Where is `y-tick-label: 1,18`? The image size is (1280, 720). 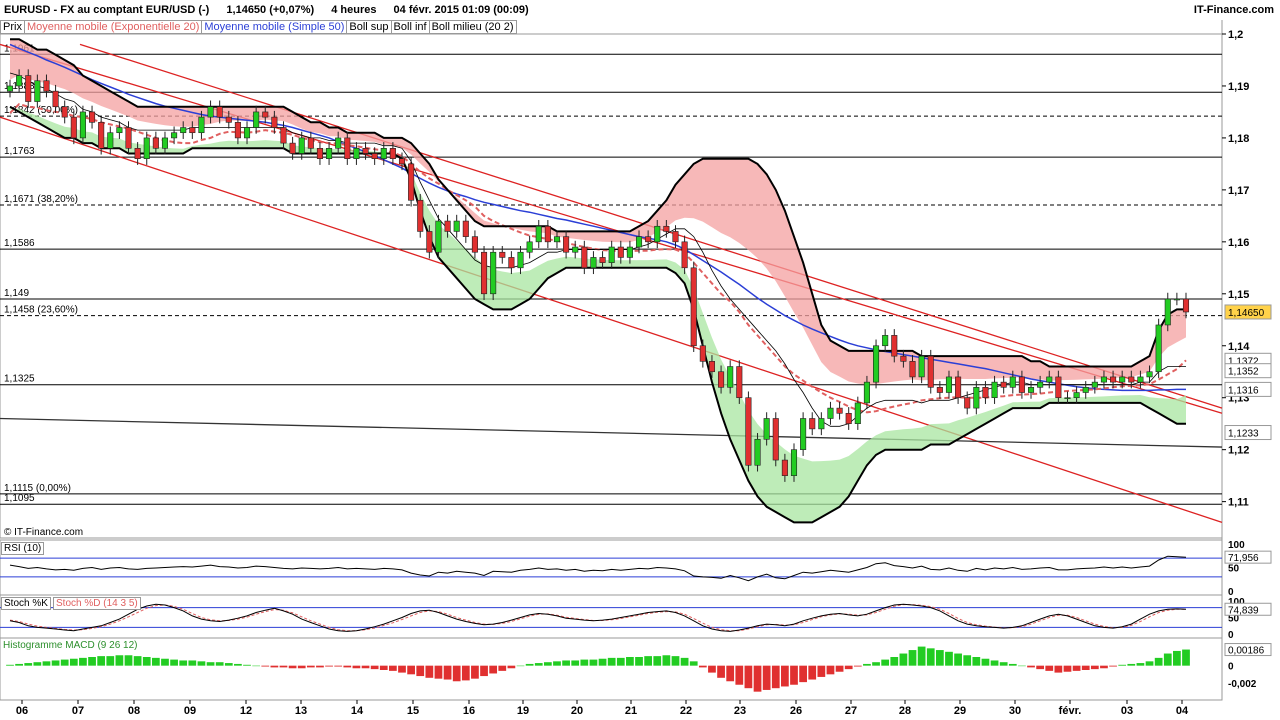 y-tick-label: 1,18 is located at coordinates (1238, 139).